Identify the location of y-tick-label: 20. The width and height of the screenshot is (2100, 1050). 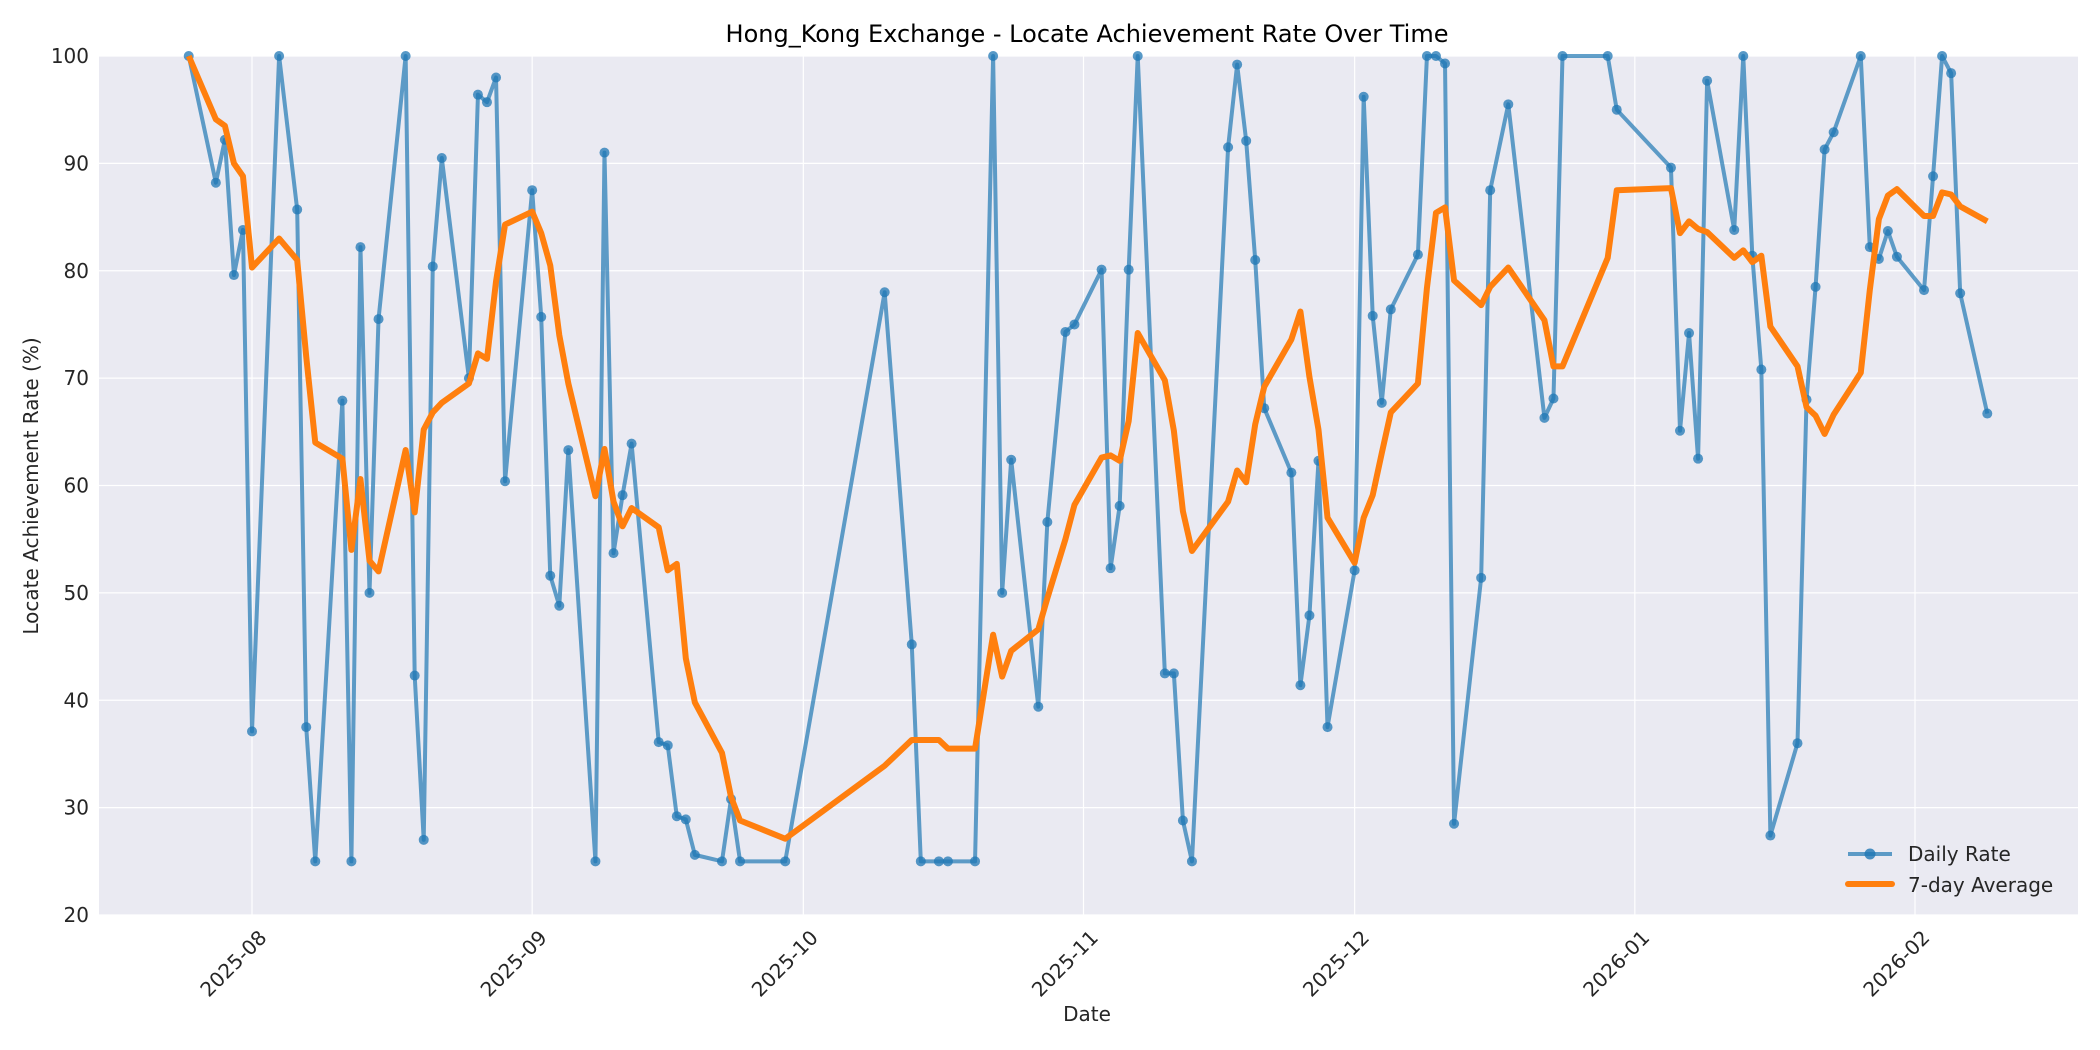
(76, 915).